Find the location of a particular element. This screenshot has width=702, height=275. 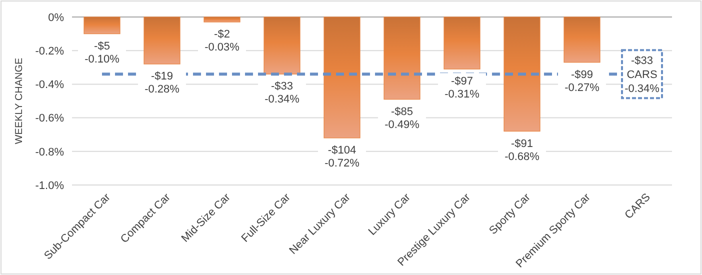

data-label: -$97 -0.31% is located at coordinates (462, 88).